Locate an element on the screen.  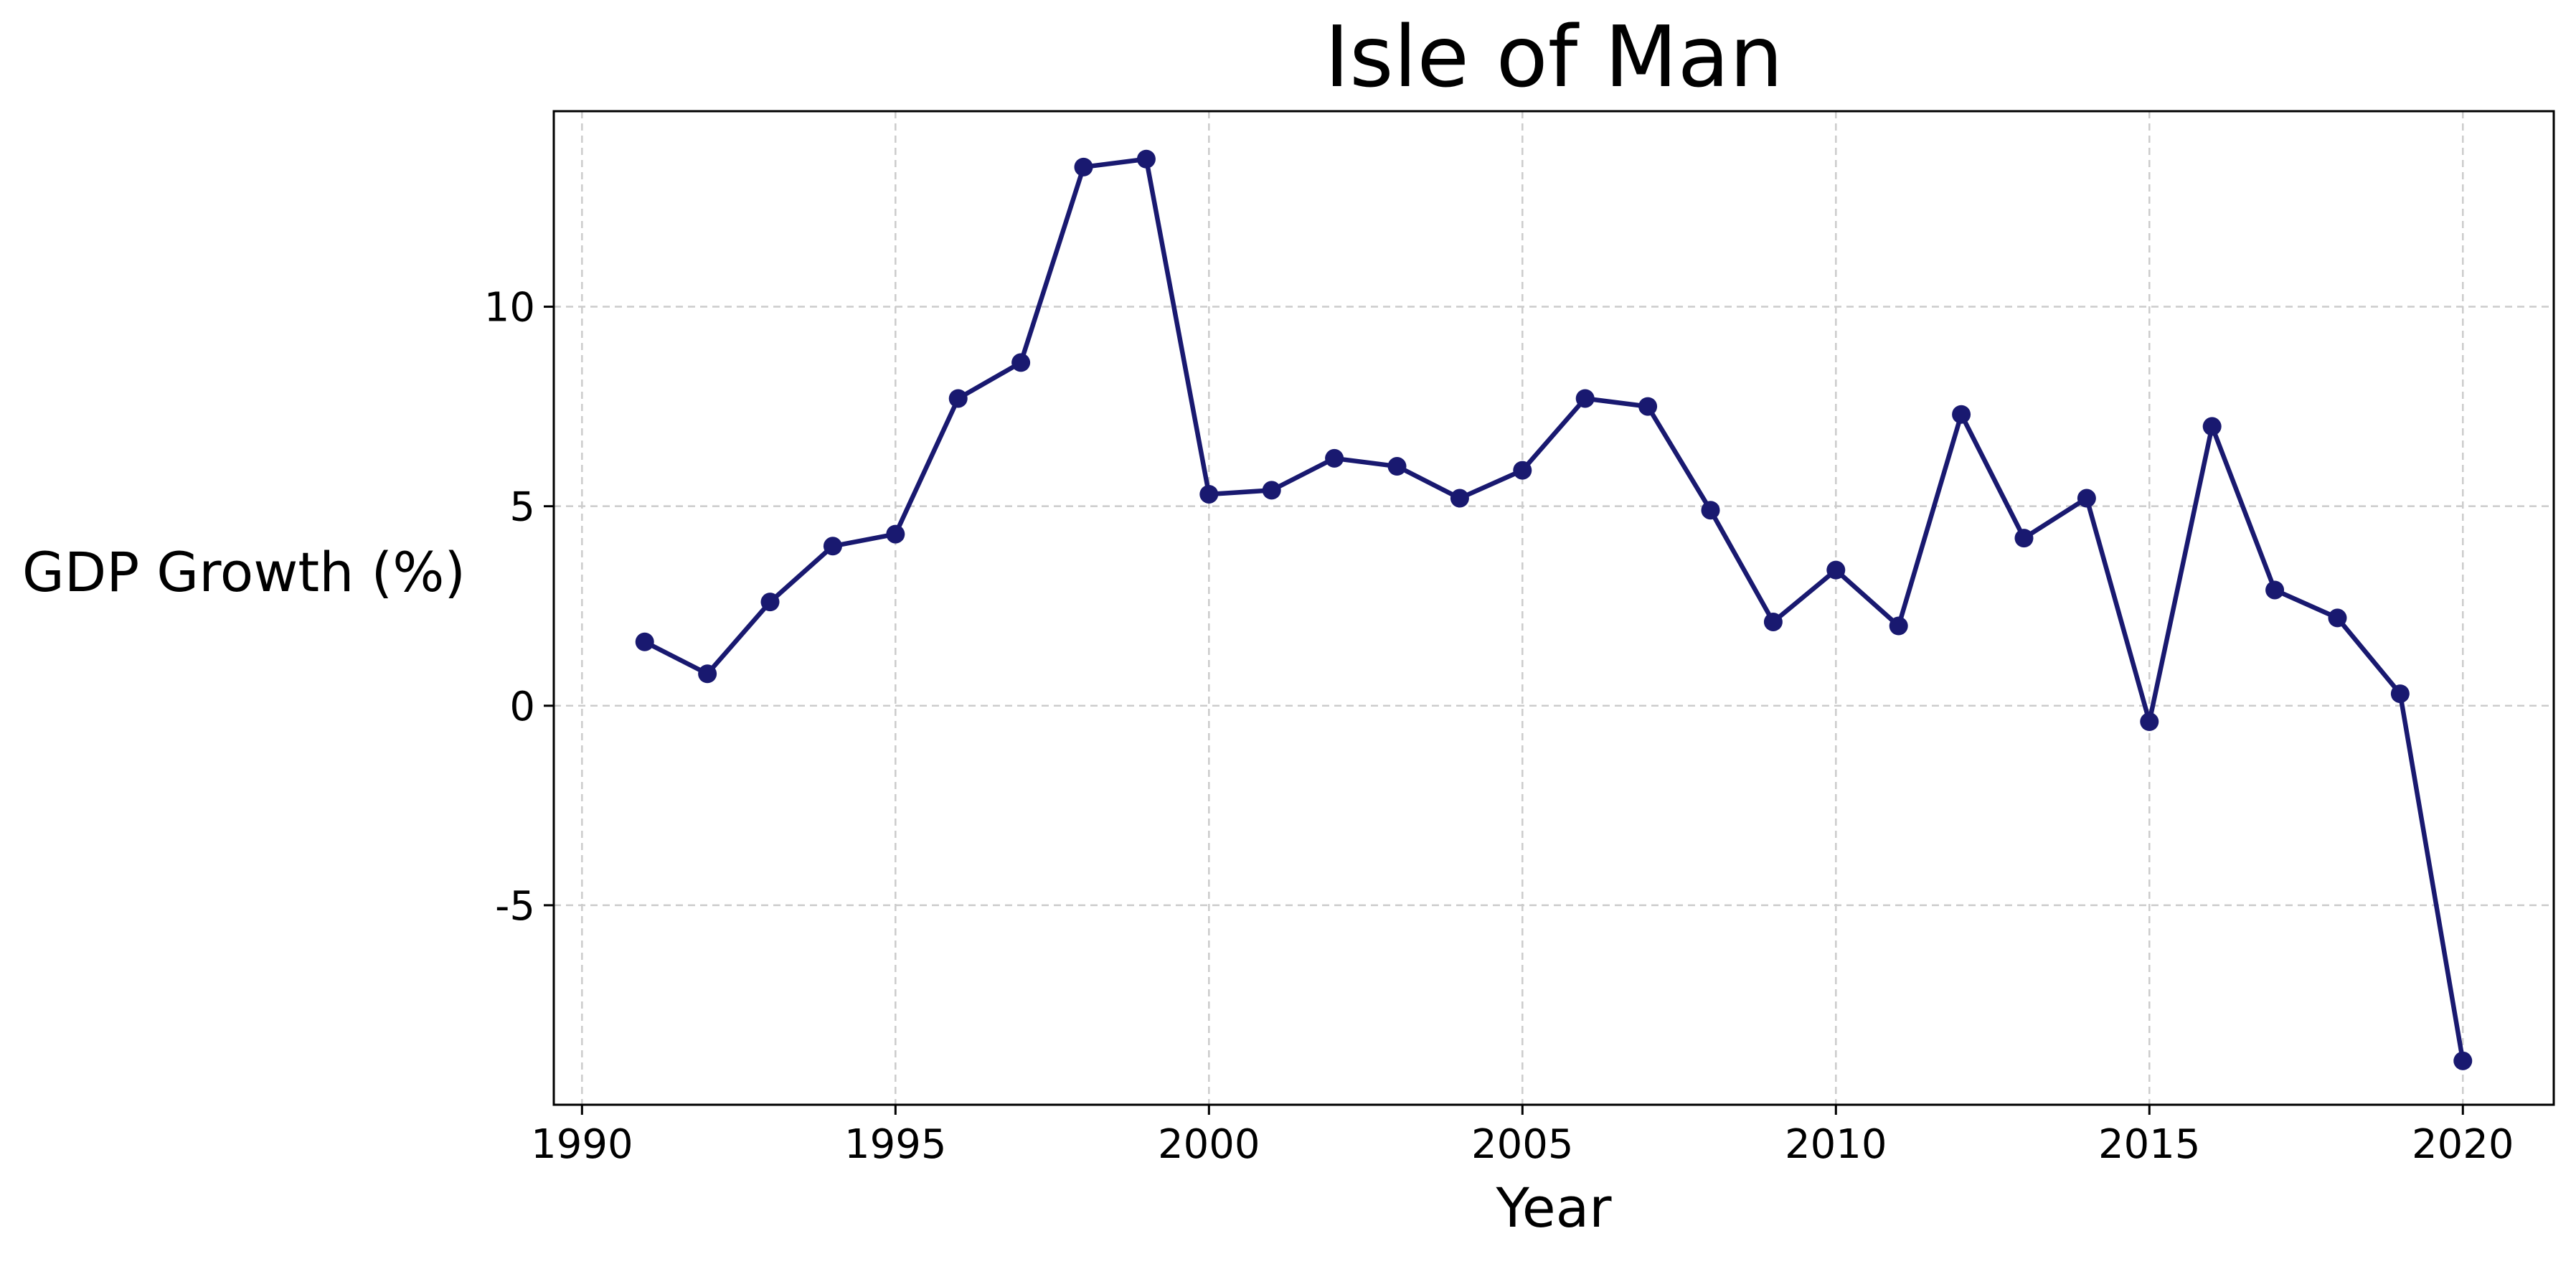
x-tick-label: 2000 is located at coordinates (1209, 1144).